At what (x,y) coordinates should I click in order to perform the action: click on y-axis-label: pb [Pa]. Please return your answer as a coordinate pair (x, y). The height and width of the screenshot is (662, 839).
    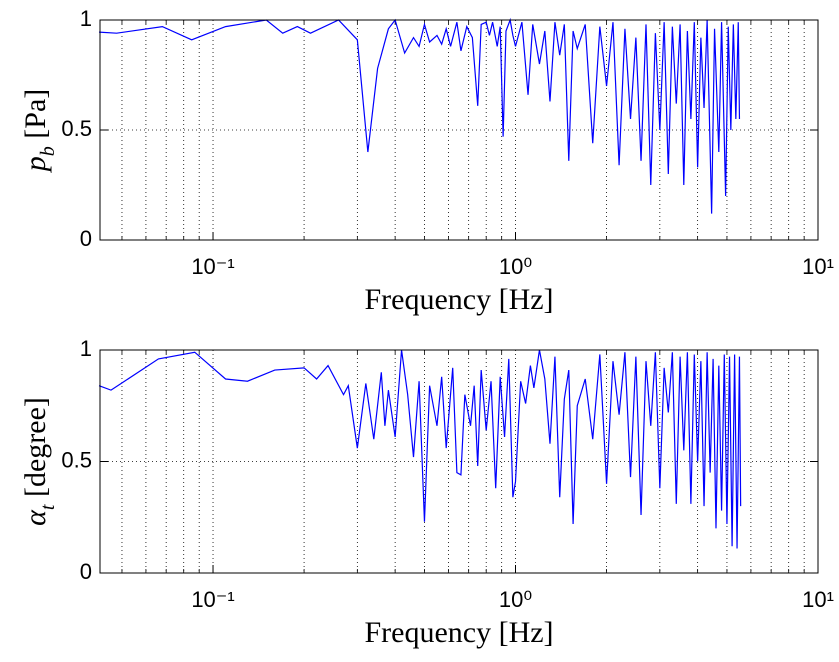
    Looking at the image, I should click on (39, 131).